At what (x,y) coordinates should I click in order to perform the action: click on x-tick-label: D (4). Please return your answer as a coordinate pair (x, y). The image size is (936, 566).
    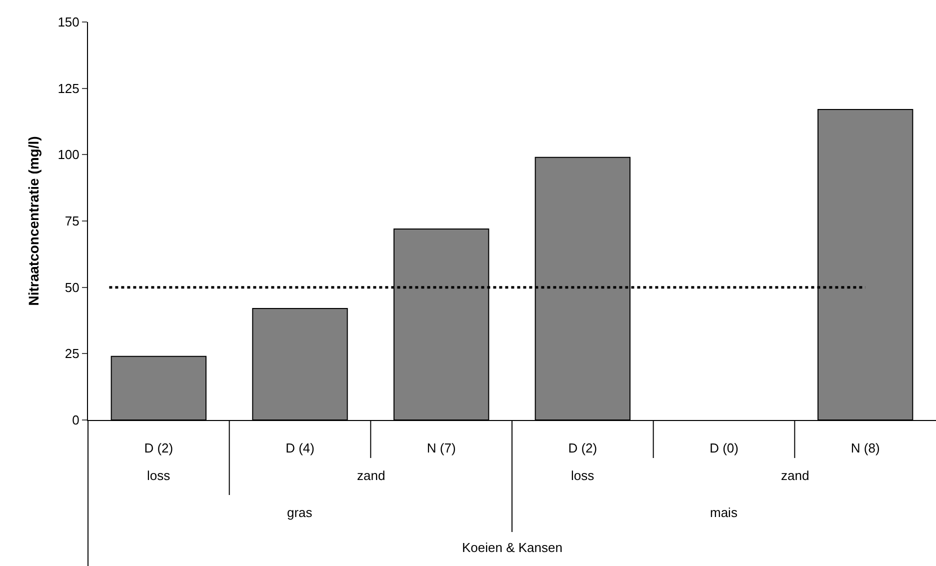
    Looking at the image, I should click on (300, 448).